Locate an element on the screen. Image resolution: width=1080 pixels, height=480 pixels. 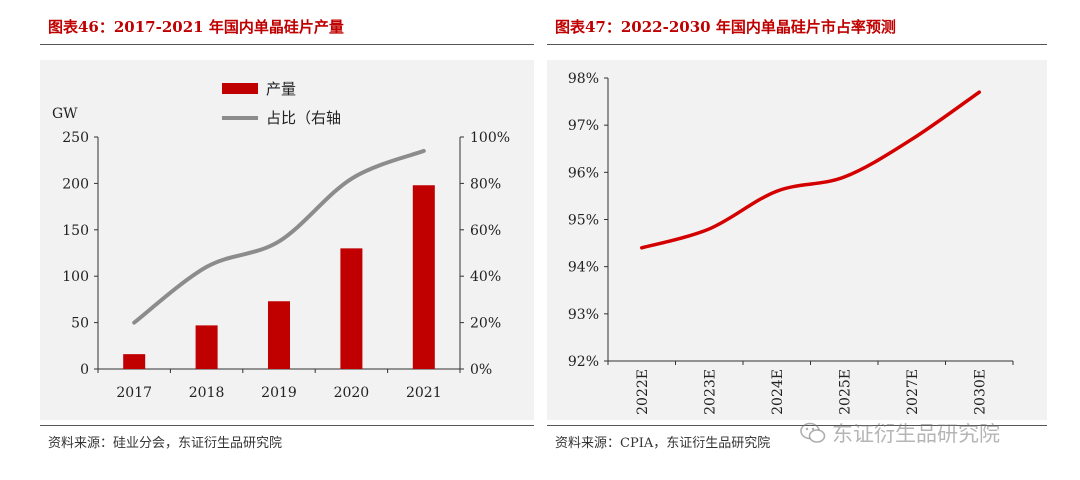
right-figure-title: 图表47：2022-2030 年国内单晶硅片市占率预测 is located at coordinates (725, 27).